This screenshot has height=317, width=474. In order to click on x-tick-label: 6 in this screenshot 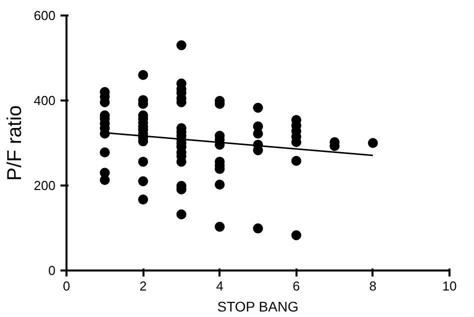, I will do `click(296, 286)`.